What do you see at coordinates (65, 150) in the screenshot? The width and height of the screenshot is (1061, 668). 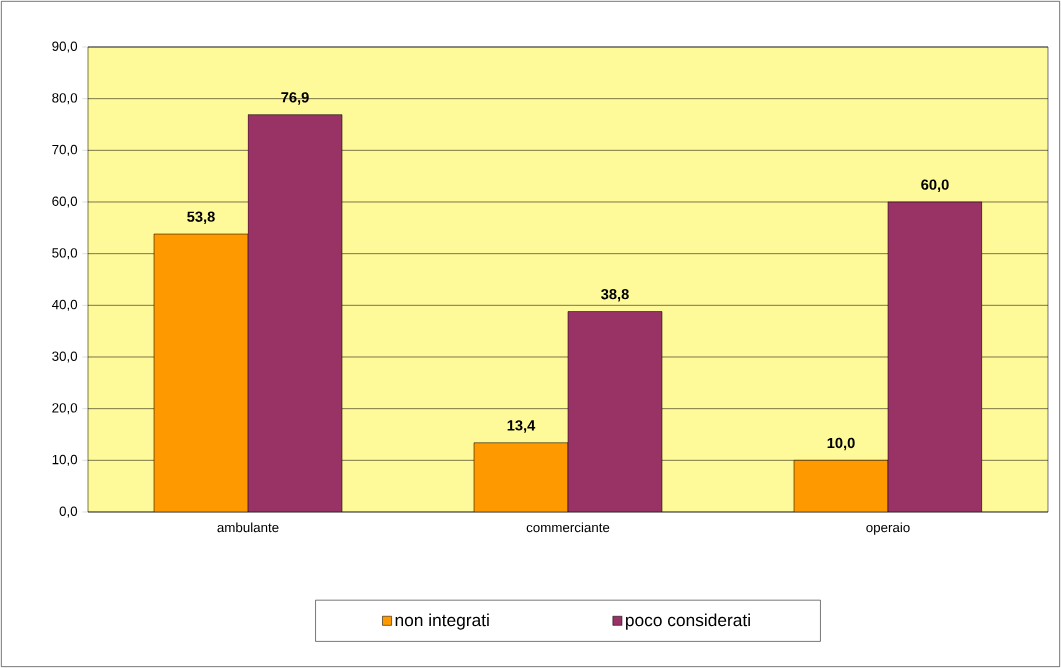 I see `y-tick-label: 70,0` at bounding box center [65, 150].